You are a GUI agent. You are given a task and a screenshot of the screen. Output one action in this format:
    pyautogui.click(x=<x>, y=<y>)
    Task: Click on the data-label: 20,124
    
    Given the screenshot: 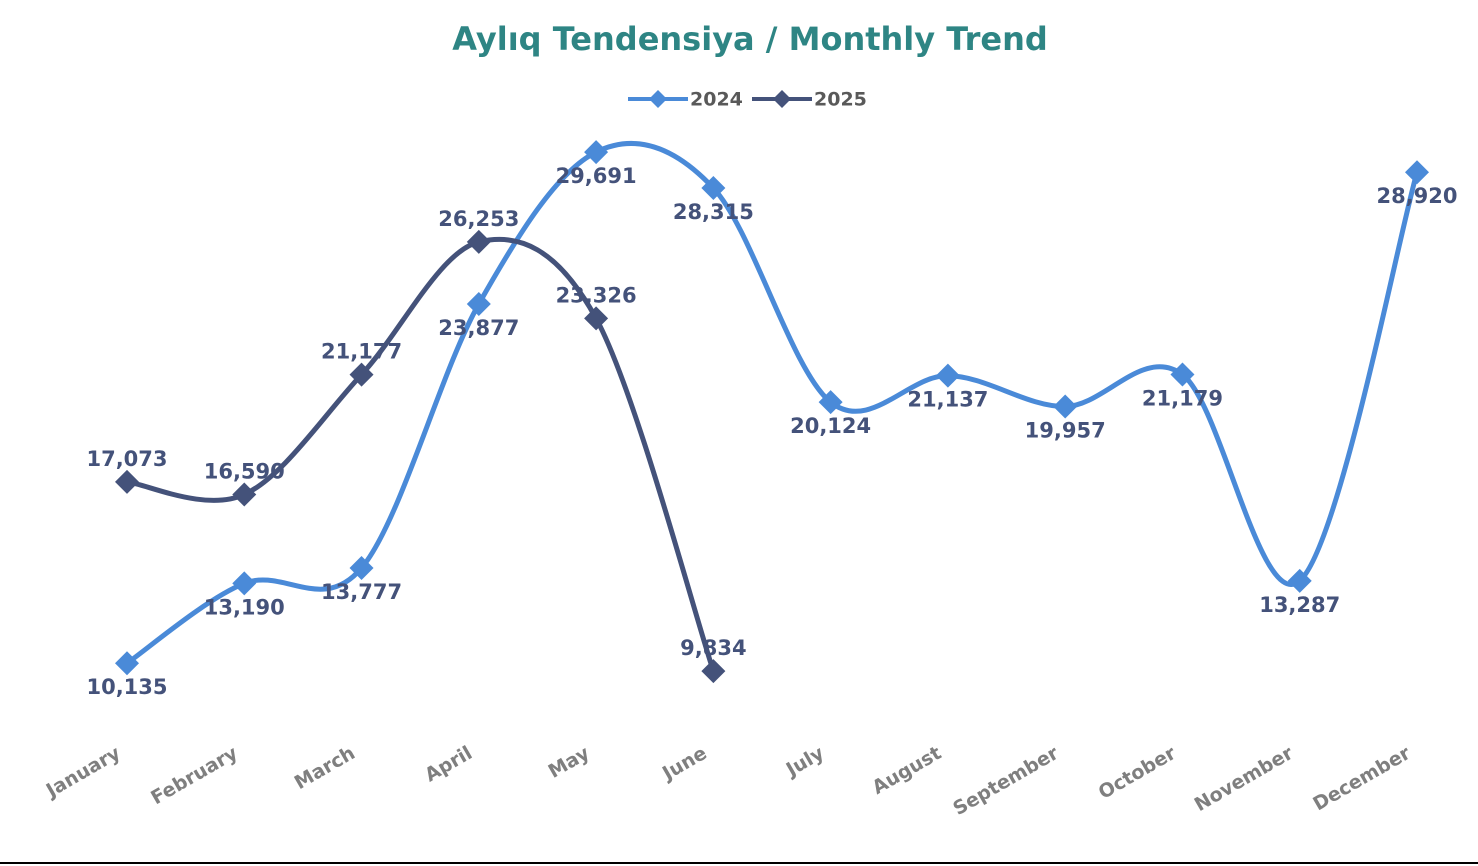 What is the action you would take?
    pyautogui.click(x=830, y=426)
    